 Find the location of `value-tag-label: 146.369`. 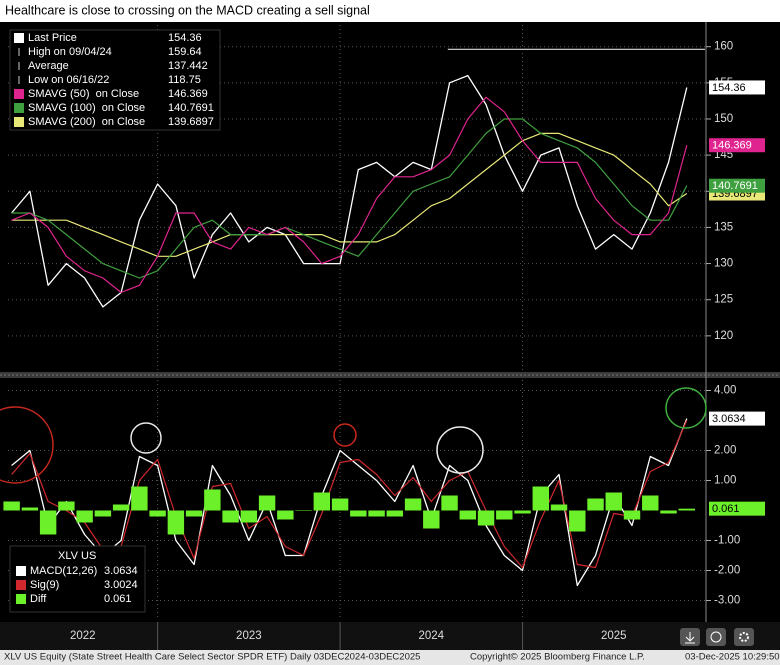

value-tag-label: 146.369 is located at coordinates (732, 146).